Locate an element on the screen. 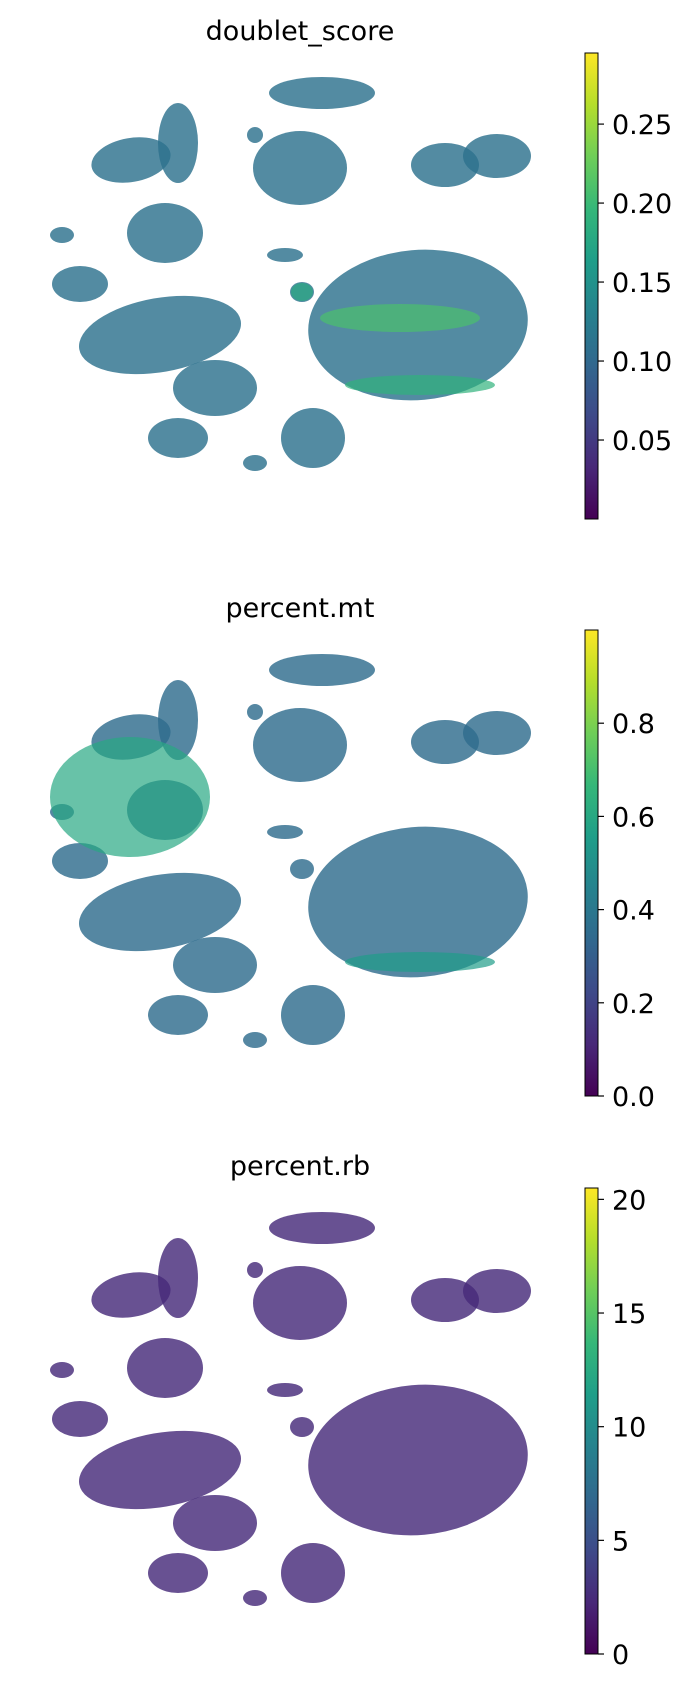  colorbar: 0.05 0.10 0.15 0.20 0.25 is located at coordinates (628, 286).